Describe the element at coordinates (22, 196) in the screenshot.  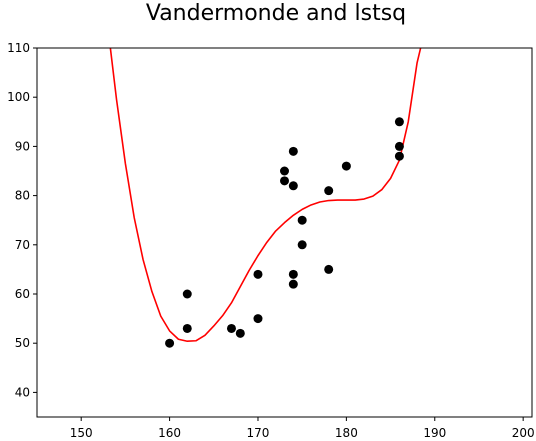
I see `y-tick-label: 80` at that location.